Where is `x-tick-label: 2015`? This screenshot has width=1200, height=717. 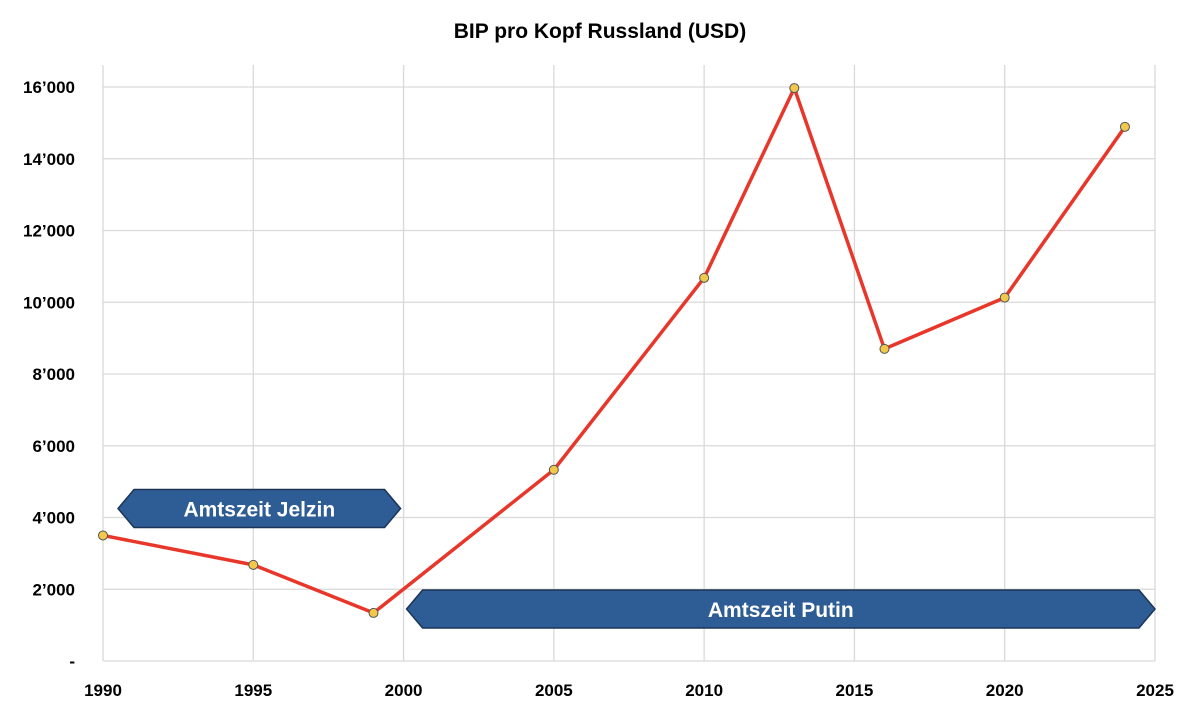
x-tick-label: 2015 is located at coordinates (855, 690).